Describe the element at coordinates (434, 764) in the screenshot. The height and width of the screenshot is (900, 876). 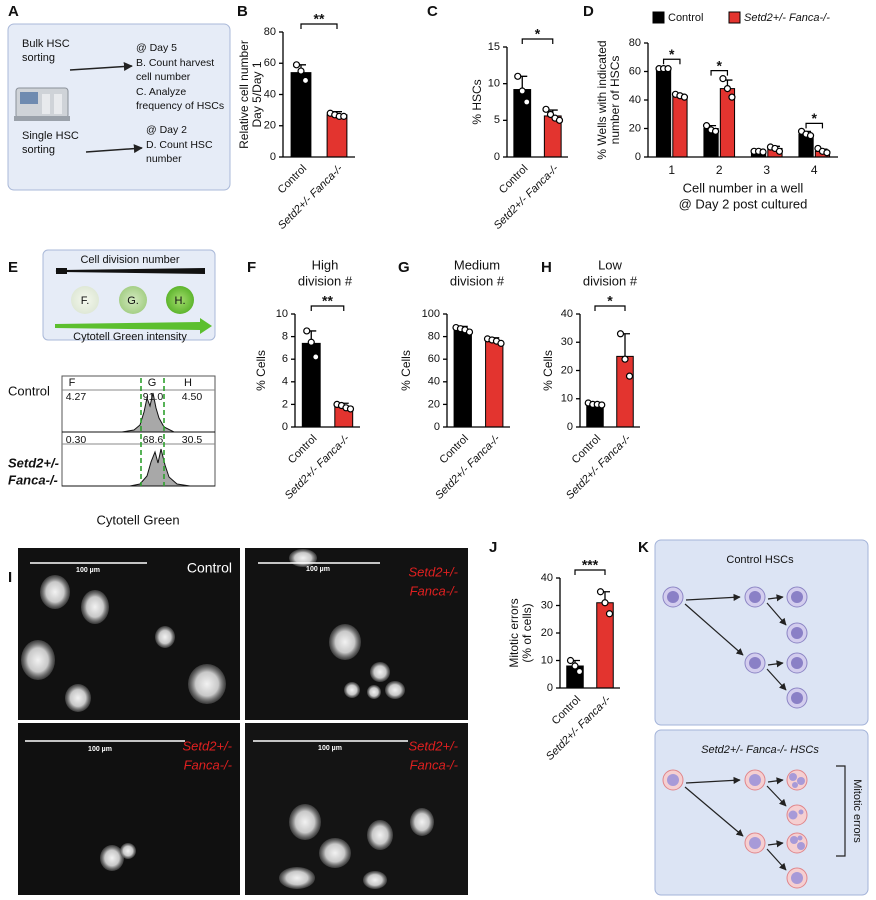
I see `image-label: Fanca-/-` at that location.